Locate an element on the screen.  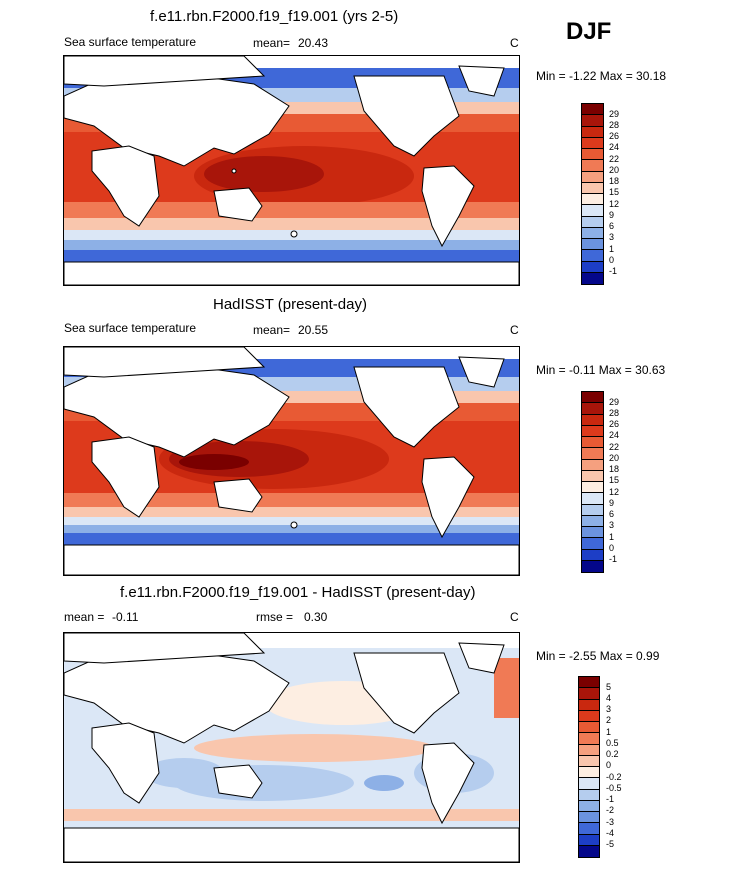
panel-3-mean-value: -0.11 is located at coordinates (125, 617).